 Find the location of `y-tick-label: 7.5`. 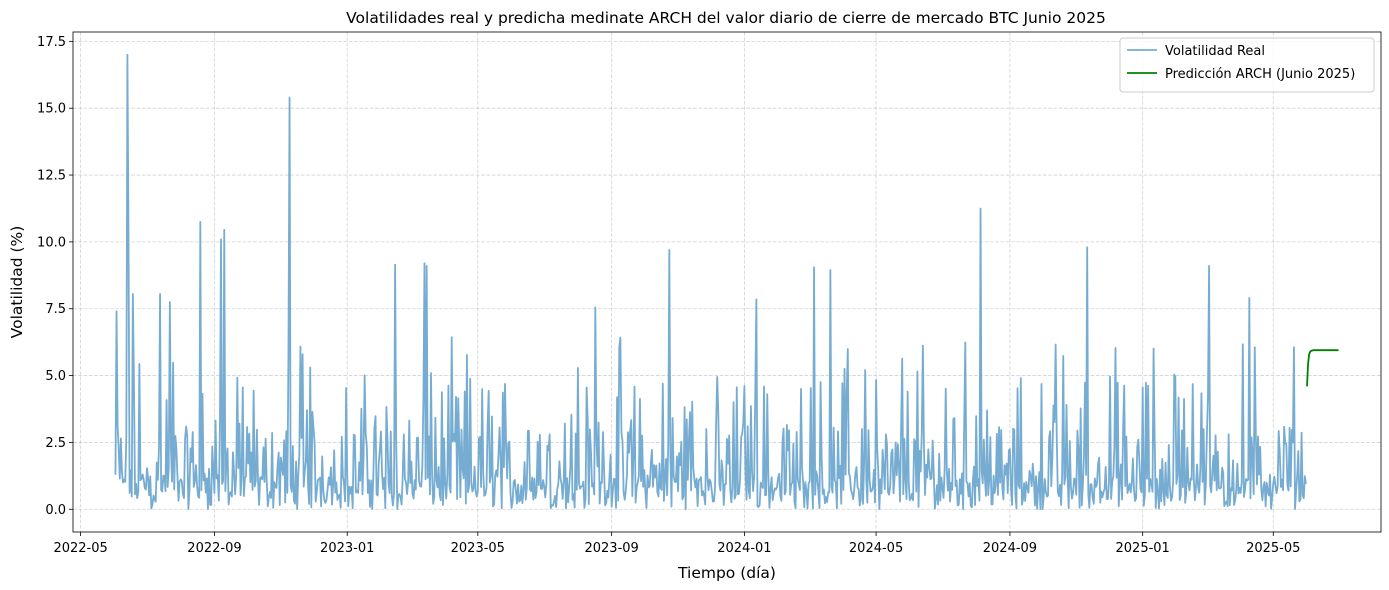

y-tick-label: 7.5 is located at coordinates (55, 309).